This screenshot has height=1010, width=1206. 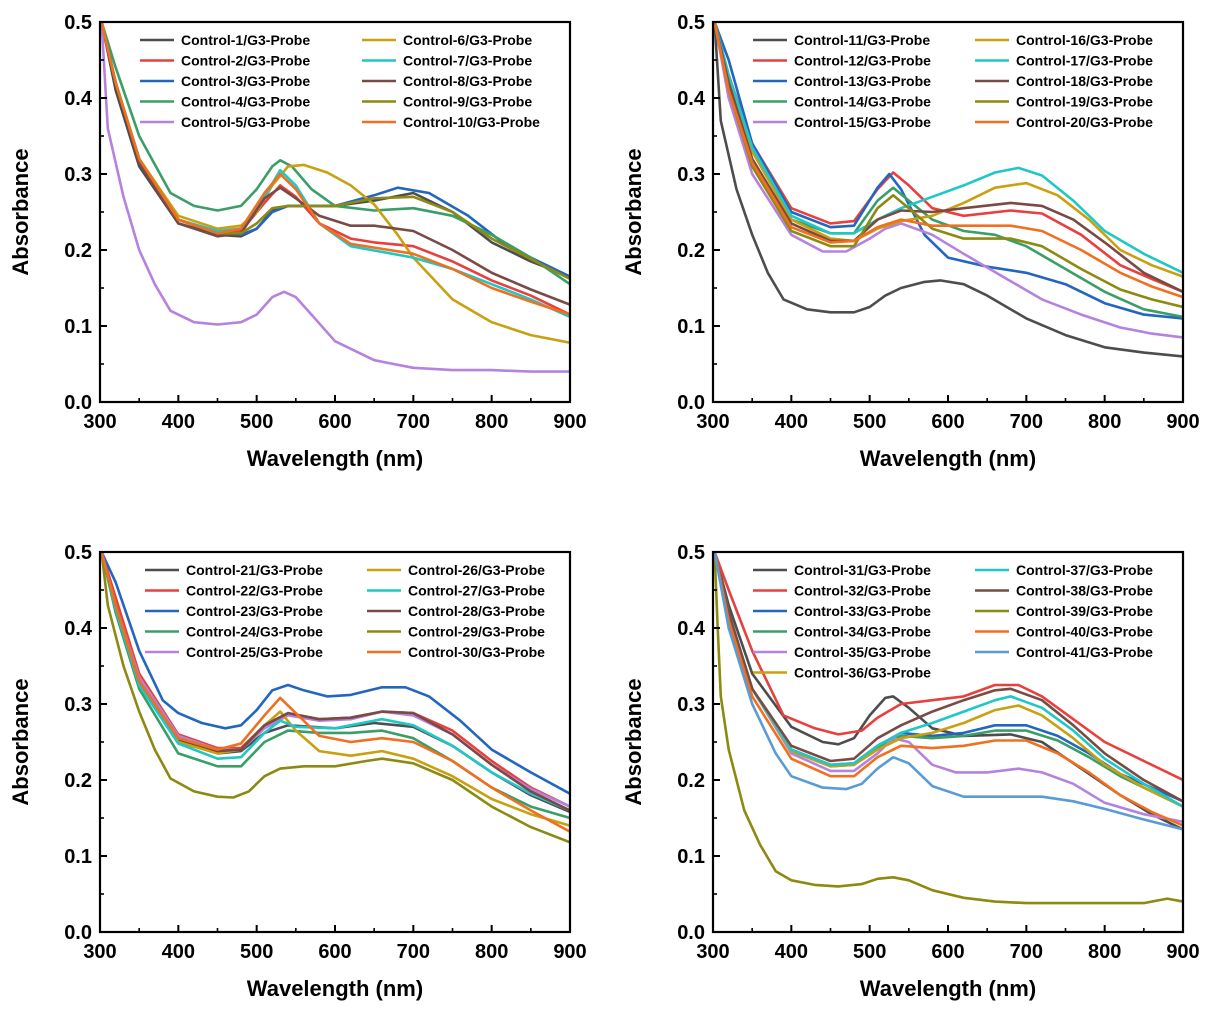 I want to click on legend-label: Control-38/G3-Probe, so click(x=1084, y=591).